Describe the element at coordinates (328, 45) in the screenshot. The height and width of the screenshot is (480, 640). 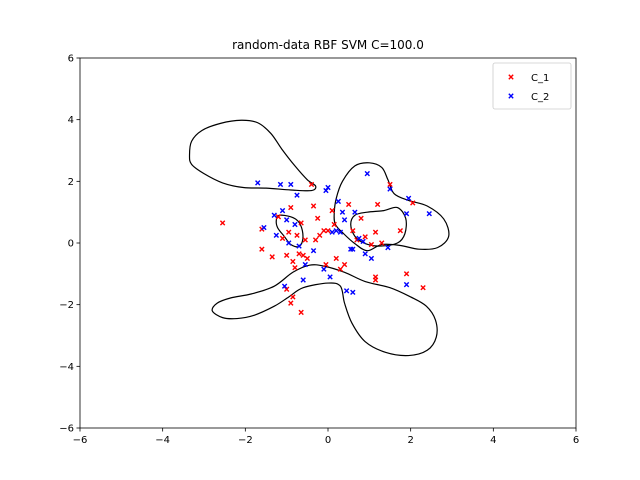
I see `chart-title: random-data RBF SVM C=100.0` at that location.